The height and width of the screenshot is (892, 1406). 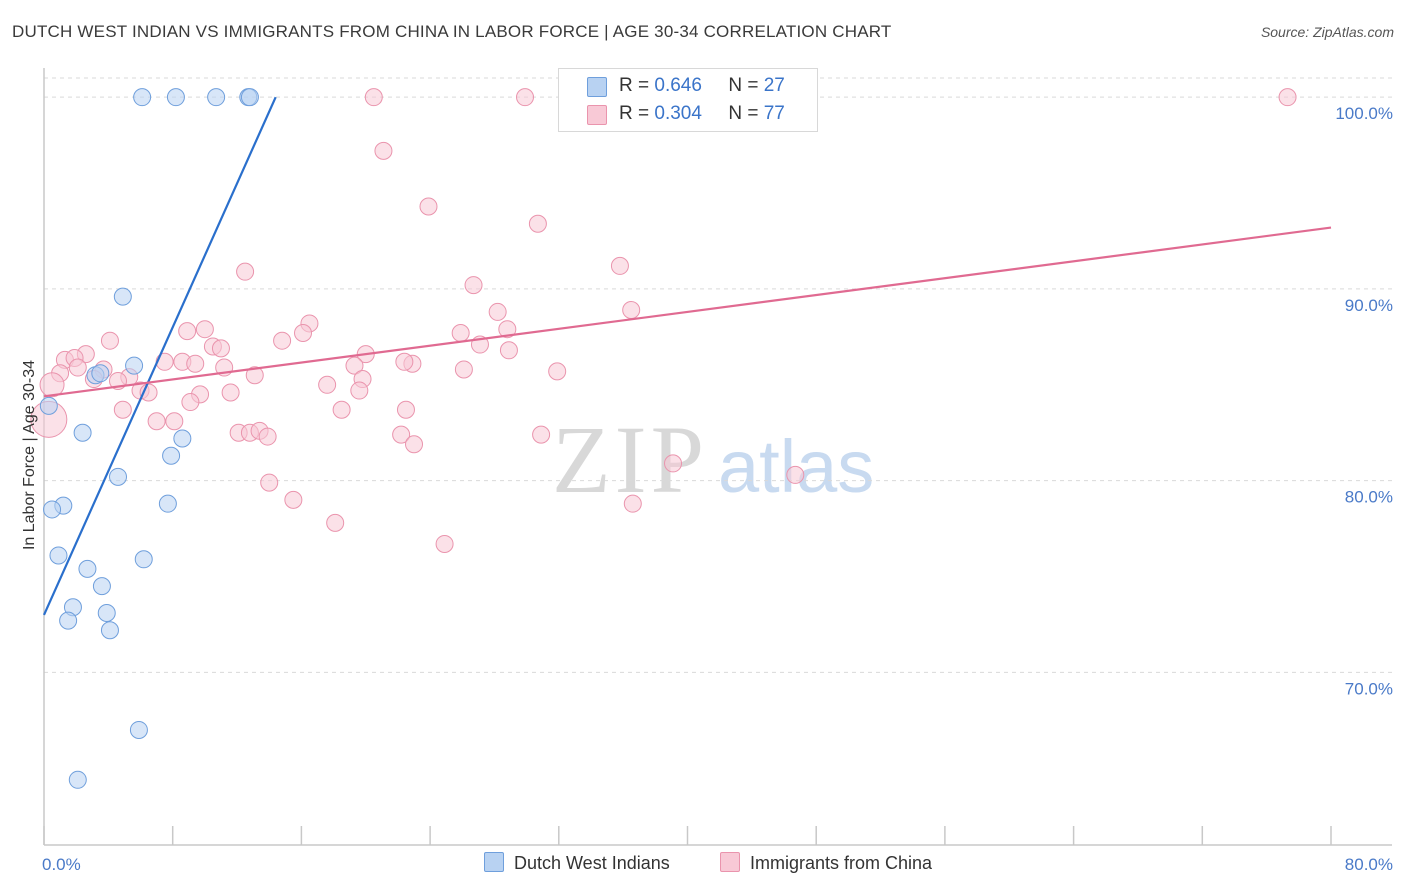 What do you see at coordinates (841, 863) in the screenshot?
I see `legend-label: Immigrants from China` at bounding box center [841, 863].